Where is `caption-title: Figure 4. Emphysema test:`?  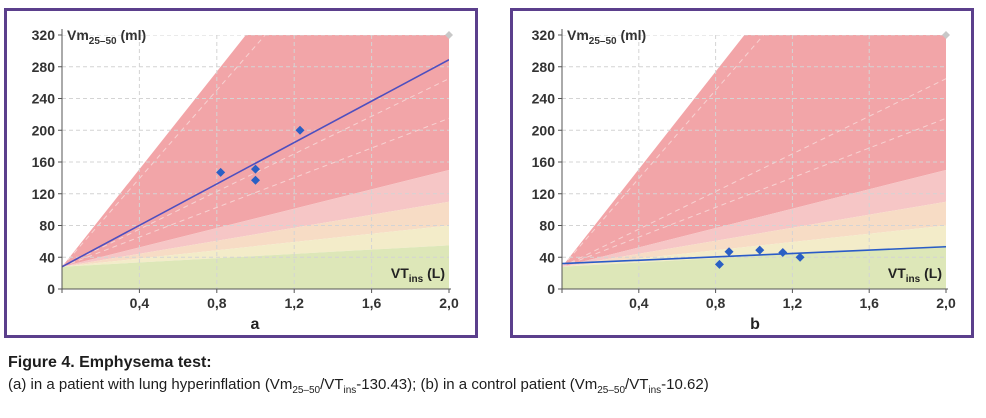 caption-title: Figure 4. Emphysema test: is located at coordinates (110, 362).